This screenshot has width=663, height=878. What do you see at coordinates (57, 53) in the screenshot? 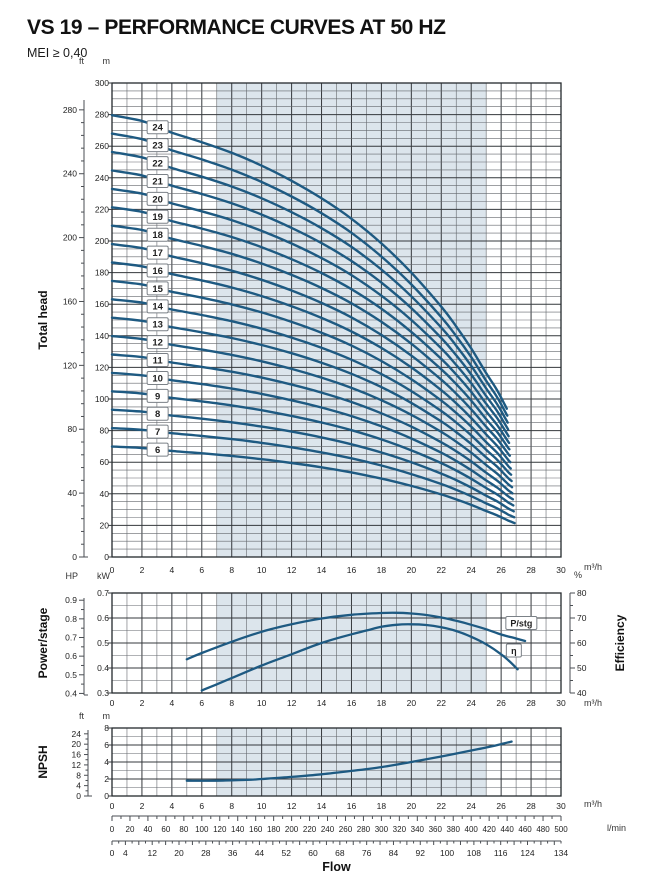
I see `mei-subtitle: MEI ≥ 0,40` at bounding box center [57, 53].